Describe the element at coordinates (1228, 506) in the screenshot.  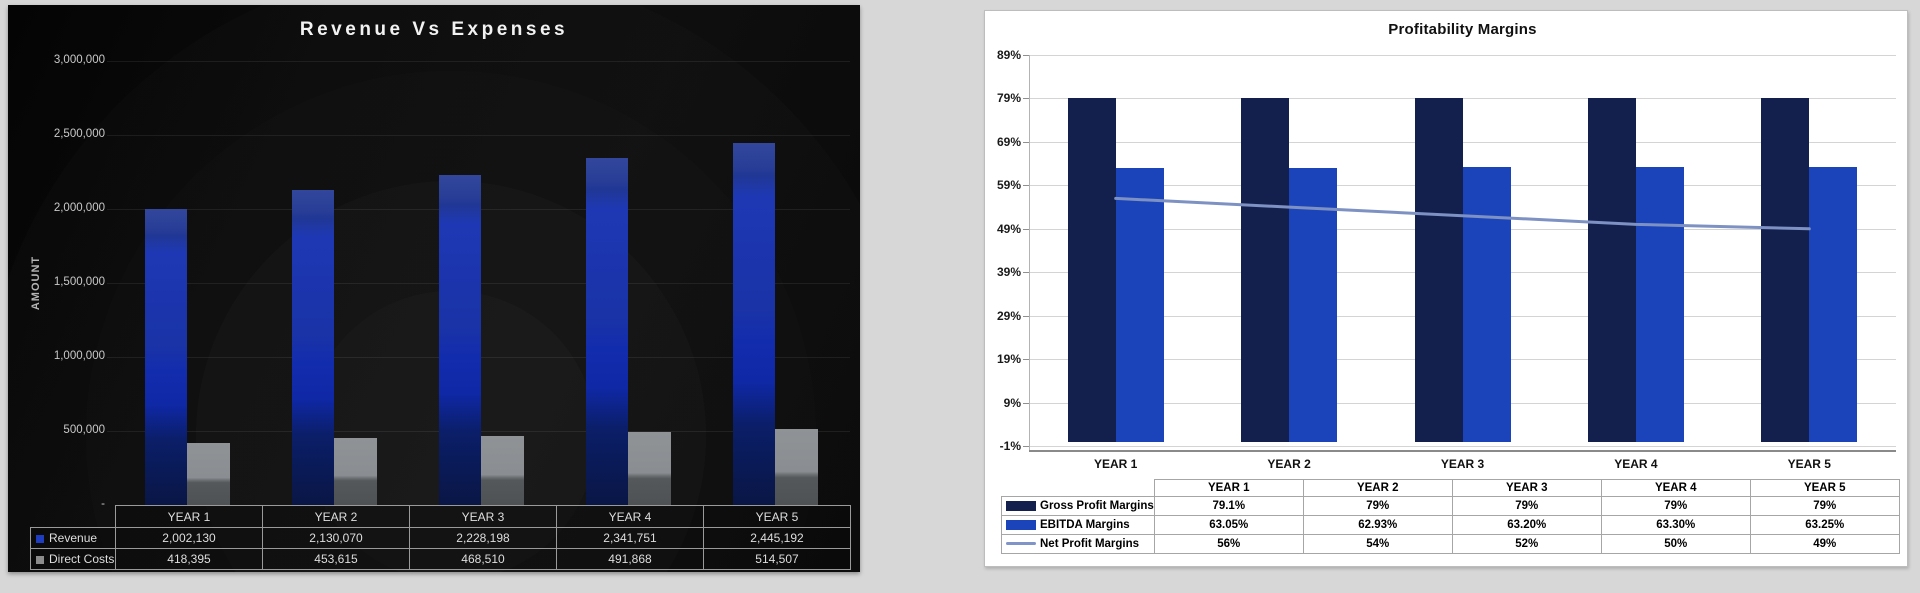
I see `right-table-value-gross-profit-margins-year-1: 79.1%` at that location.